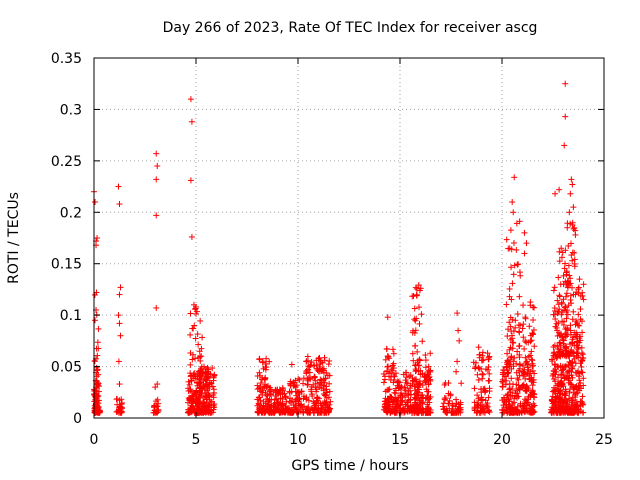 This screenshot has height=480, width=640. What do you see at coordinates (71, 316) in the screenshot?
I see `y-tick-label: 0.1` at bounding box center [71, 316].